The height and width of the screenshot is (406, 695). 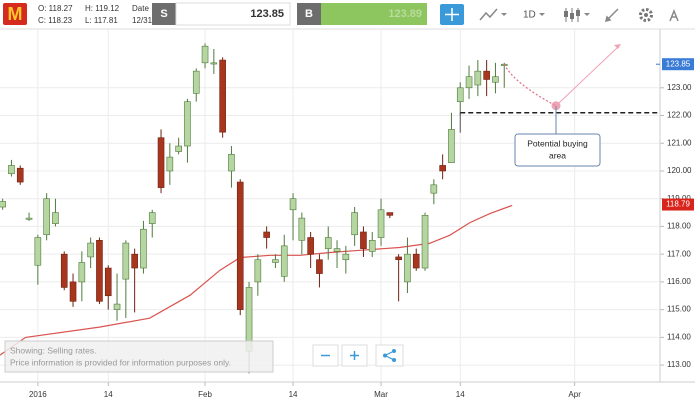 What do you see at coordinates (452, 14) in the screenshot?
I see `crosshair-icon` at bounding box center [452, 14].